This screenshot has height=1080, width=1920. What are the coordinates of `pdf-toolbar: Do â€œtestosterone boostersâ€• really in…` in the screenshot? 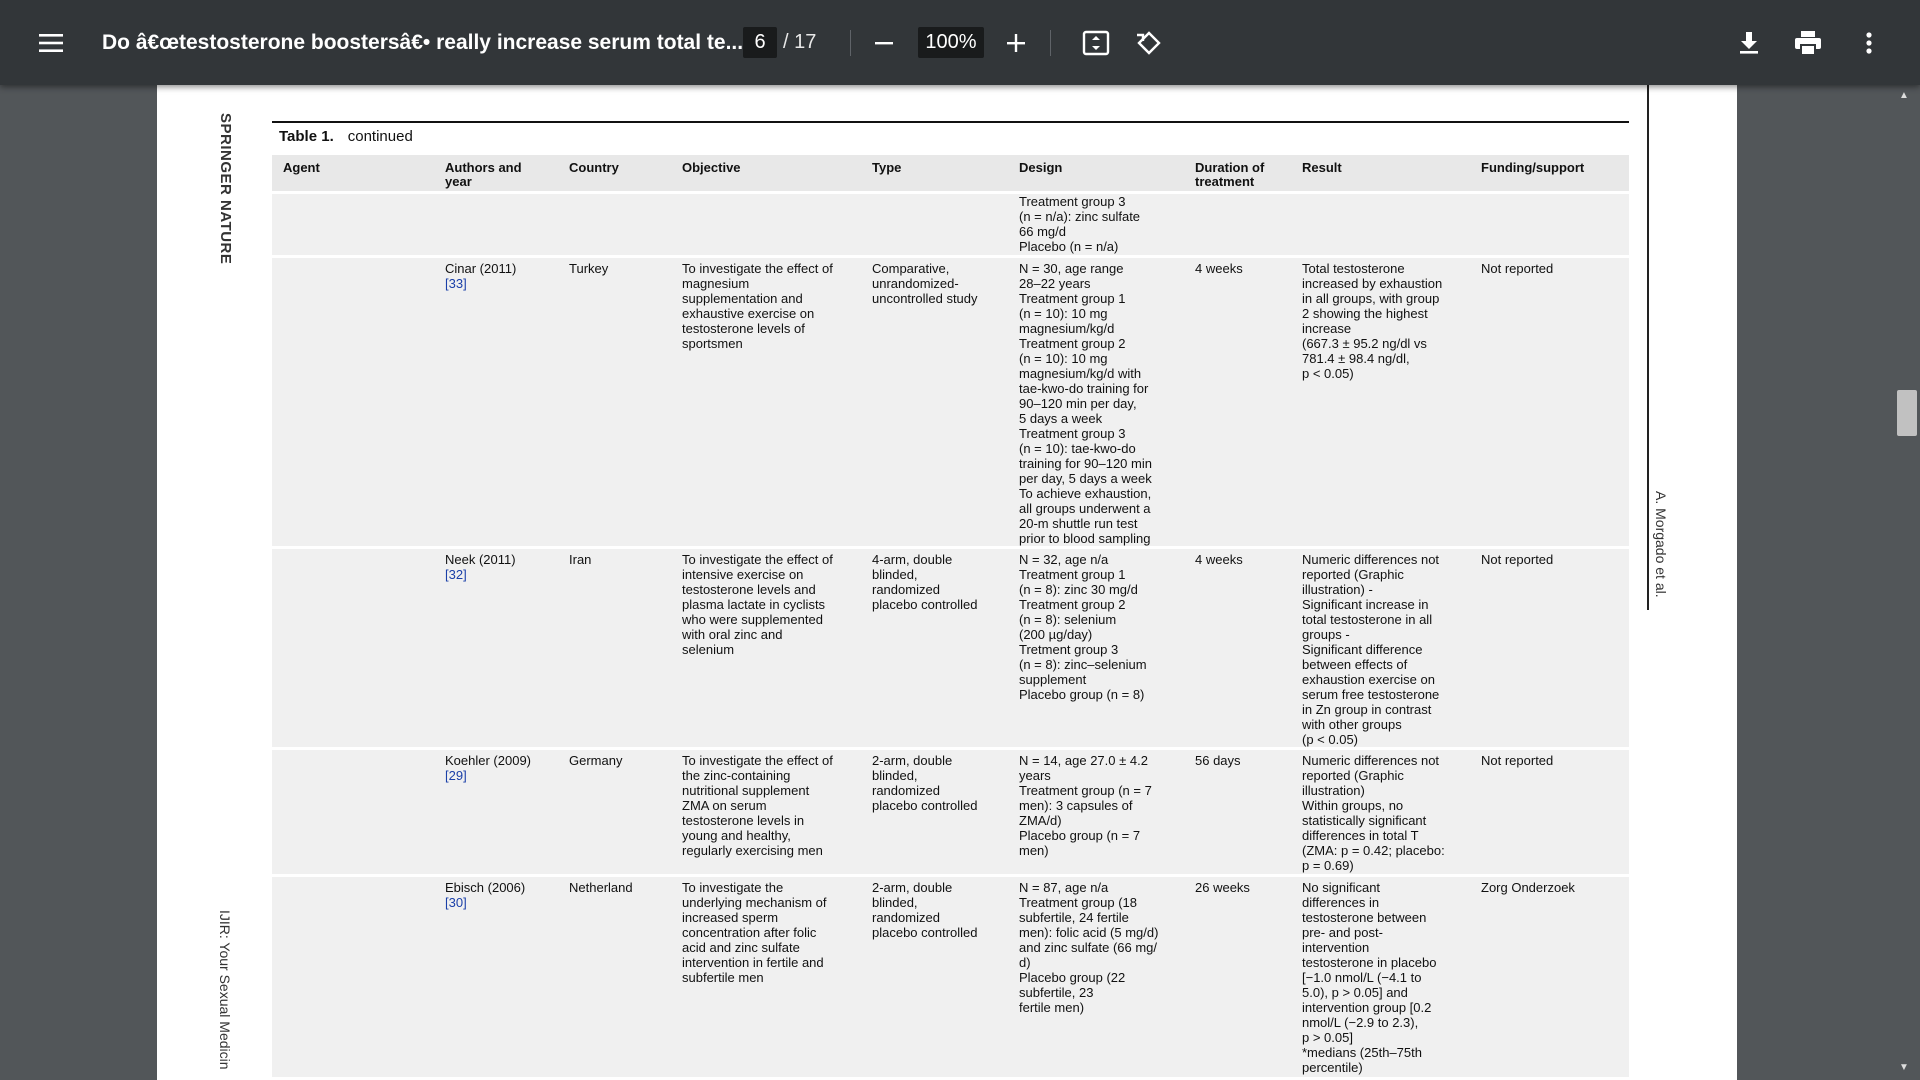 It's located at (960, 42).